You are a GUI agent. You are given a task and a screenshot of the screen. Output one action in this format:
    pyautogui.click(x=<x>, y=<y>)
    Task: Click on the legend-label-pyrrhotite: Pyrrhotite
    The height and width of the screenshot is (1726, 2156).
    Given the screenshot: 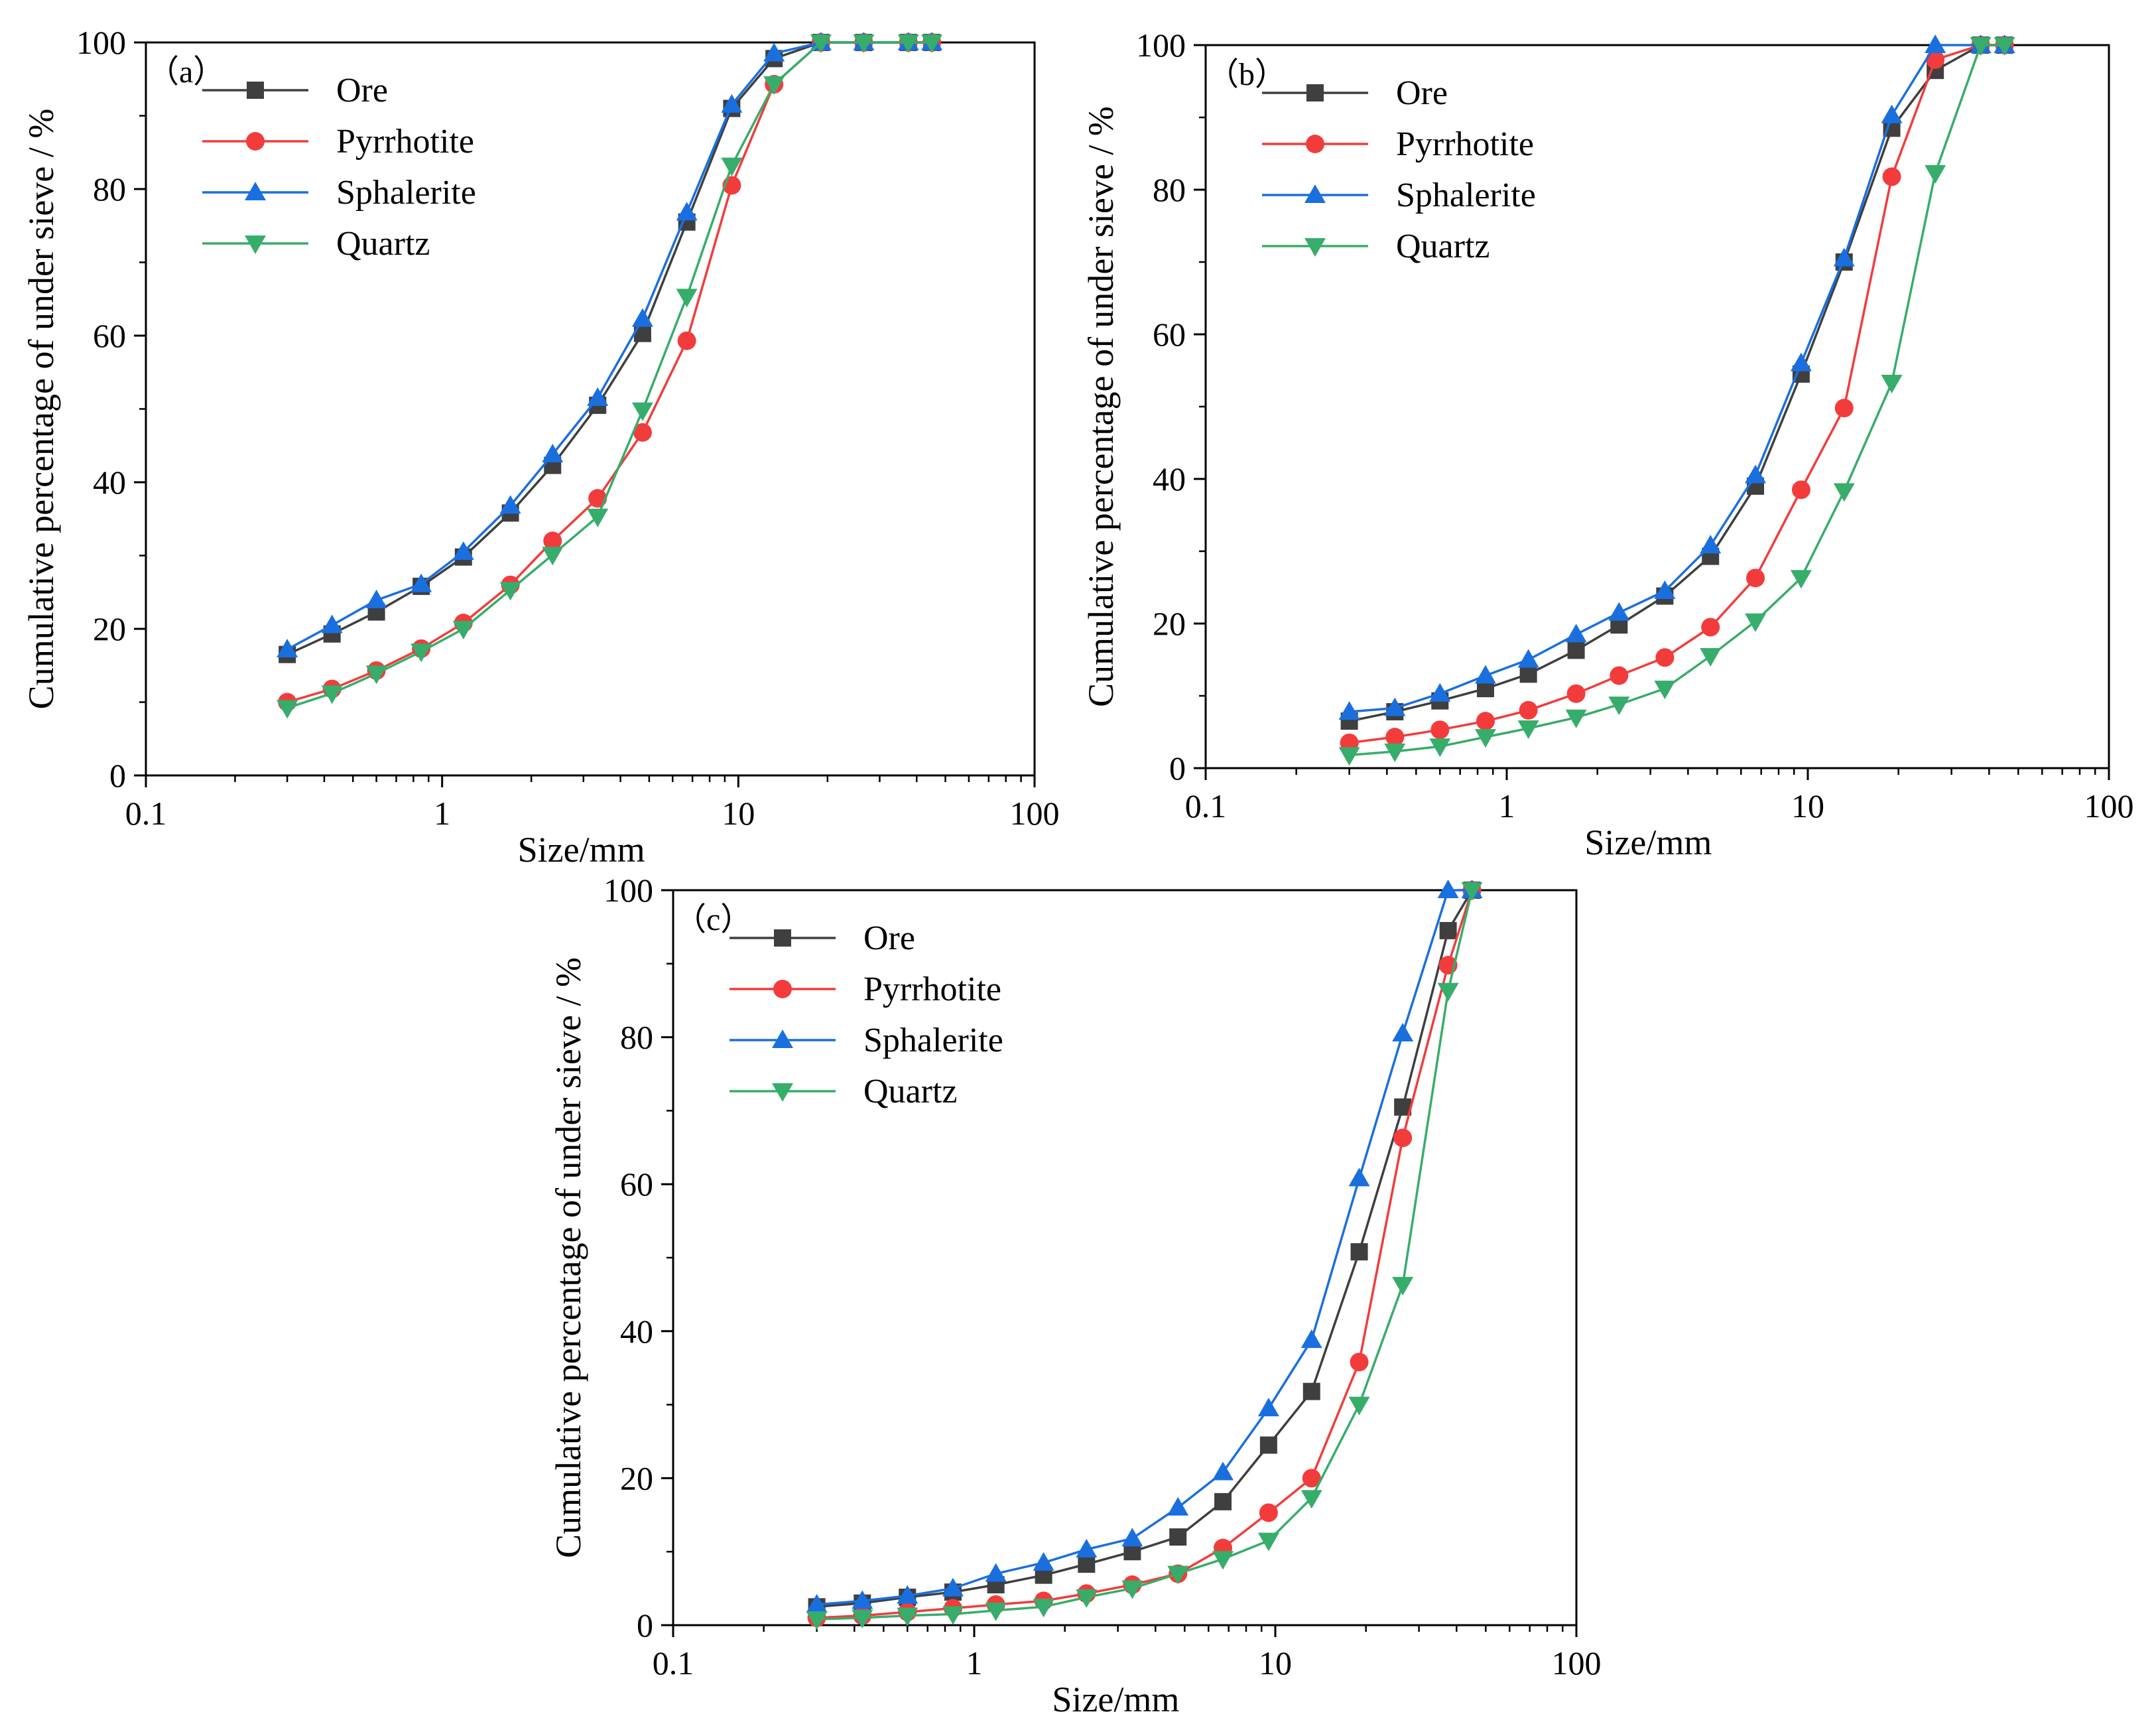 What is the action you would take?
    pyautogui.click(x=932, y=989)
    